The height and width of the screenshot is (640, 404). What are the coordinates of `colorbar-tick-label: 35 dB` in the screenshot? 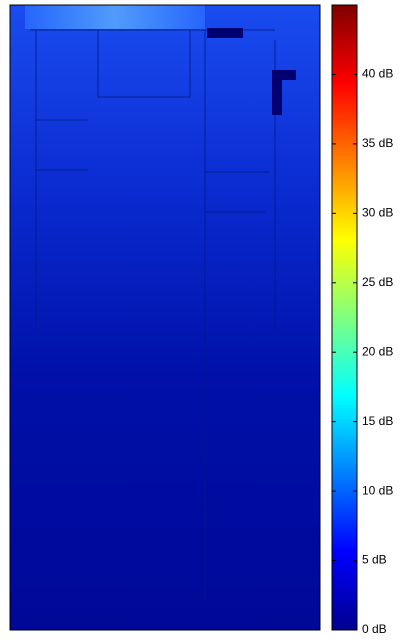 It's located at (377, 143).